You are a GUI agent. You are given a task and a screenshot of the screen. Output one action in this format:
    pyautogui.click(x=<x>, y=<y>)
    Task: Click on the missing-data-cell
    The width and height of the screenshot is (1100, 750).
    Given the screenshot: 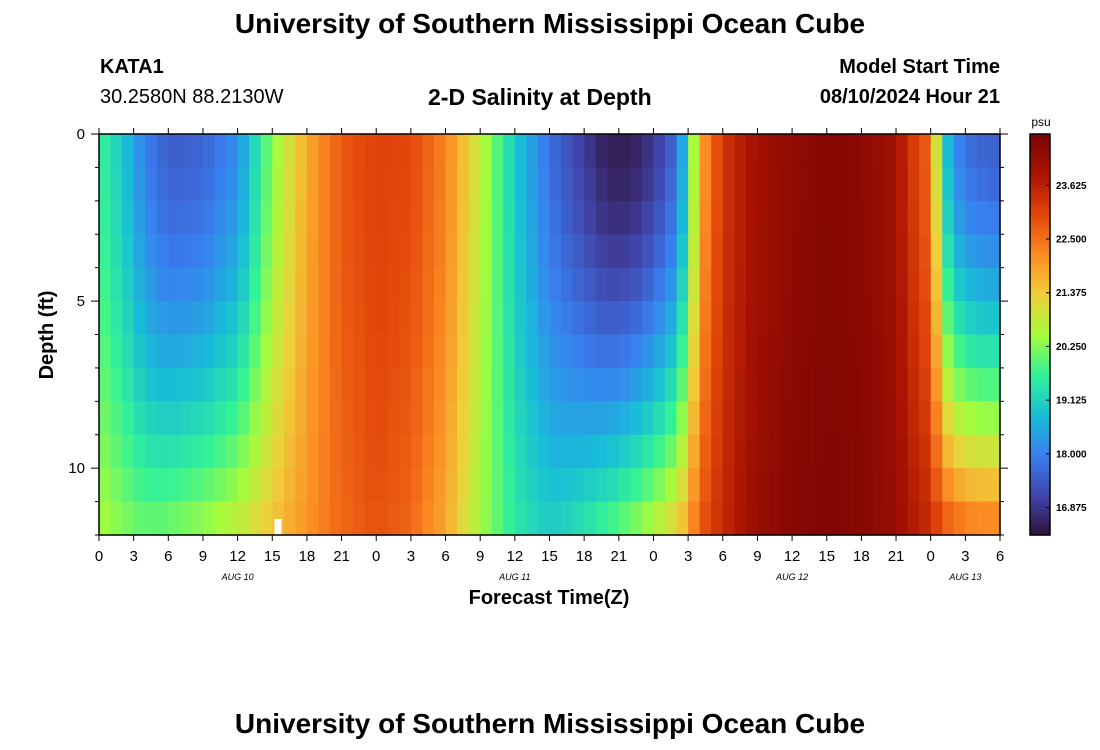 What is the action you would take?
    pyautogui.click(x=278, y=527)
    